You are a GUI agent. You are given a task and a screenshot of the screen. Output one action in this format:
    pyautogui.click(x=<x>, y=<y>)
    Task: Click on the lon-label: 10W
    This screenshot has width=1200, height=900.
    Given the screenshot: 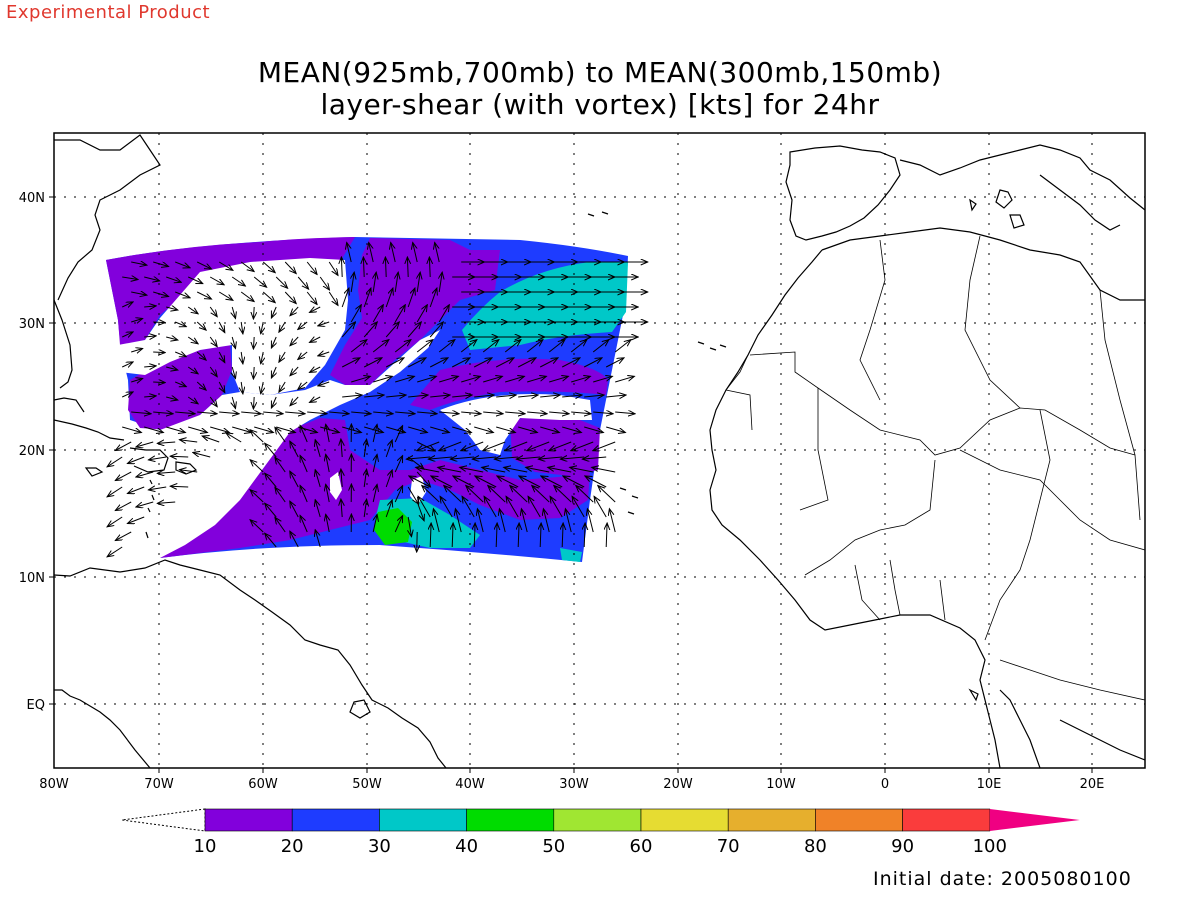 What is the action you would take?
    pyautogui.click(x=781, y=784)
    